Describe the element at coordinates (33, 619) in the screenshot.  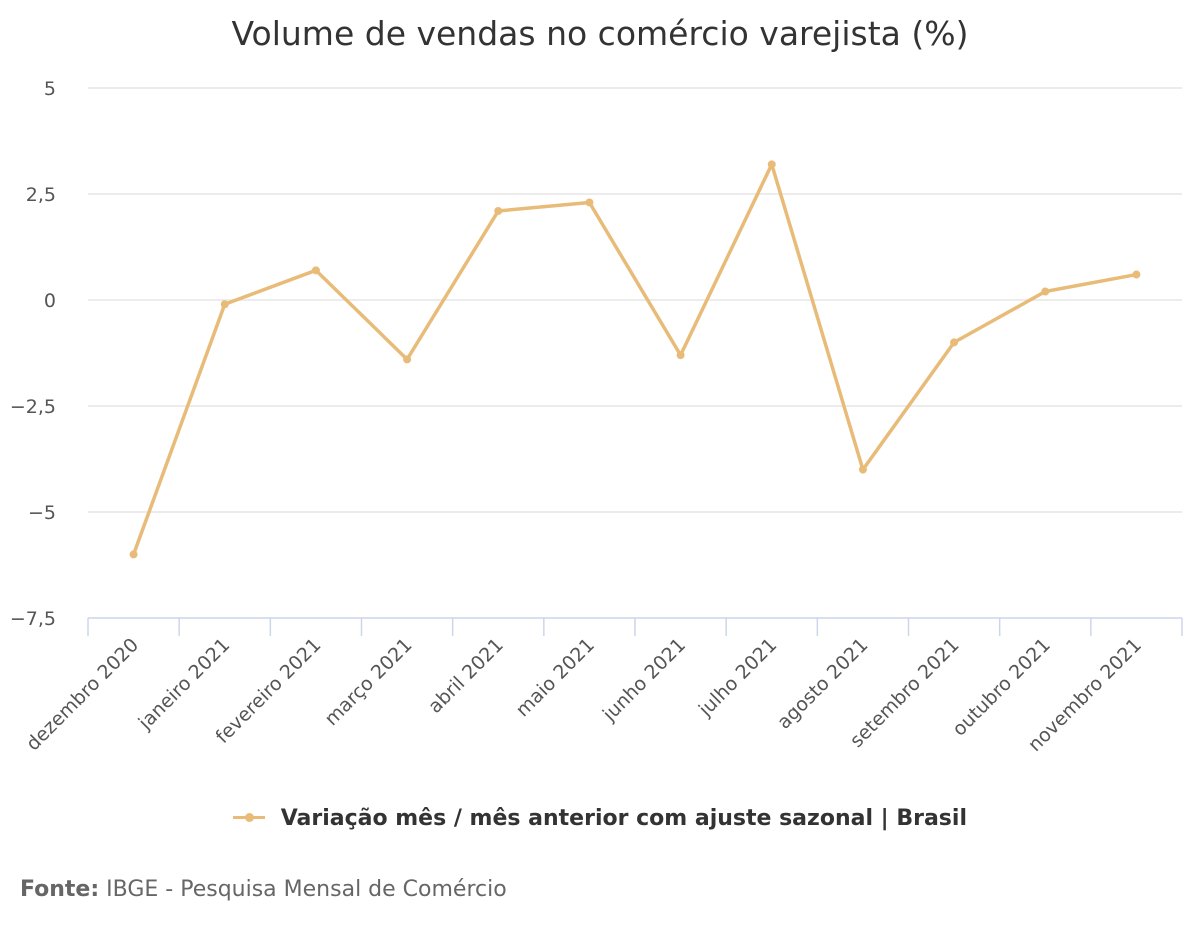
I see `y-tick-label: −7,5` at that location.